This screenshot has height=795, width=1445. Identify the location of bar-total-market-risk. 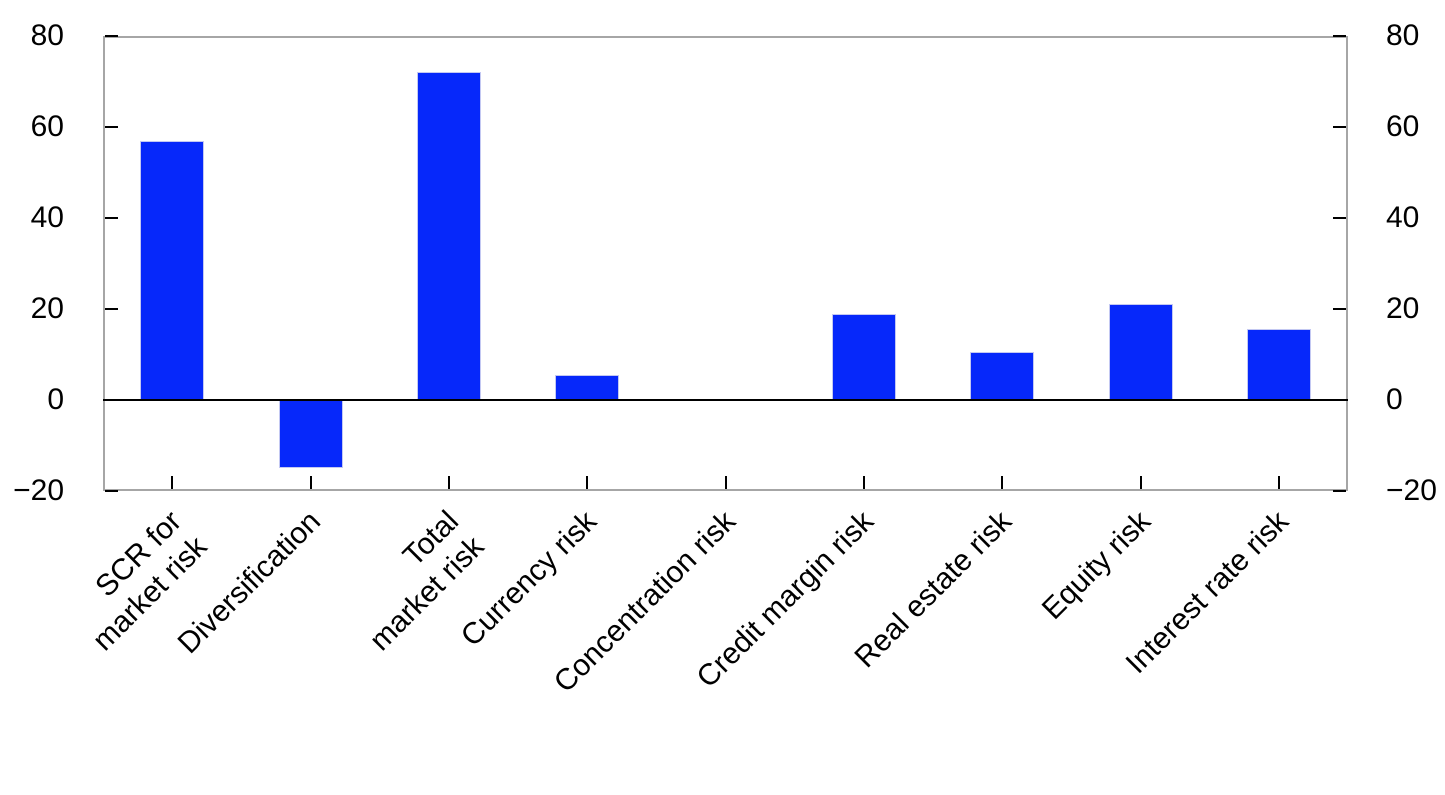
(448, 236).